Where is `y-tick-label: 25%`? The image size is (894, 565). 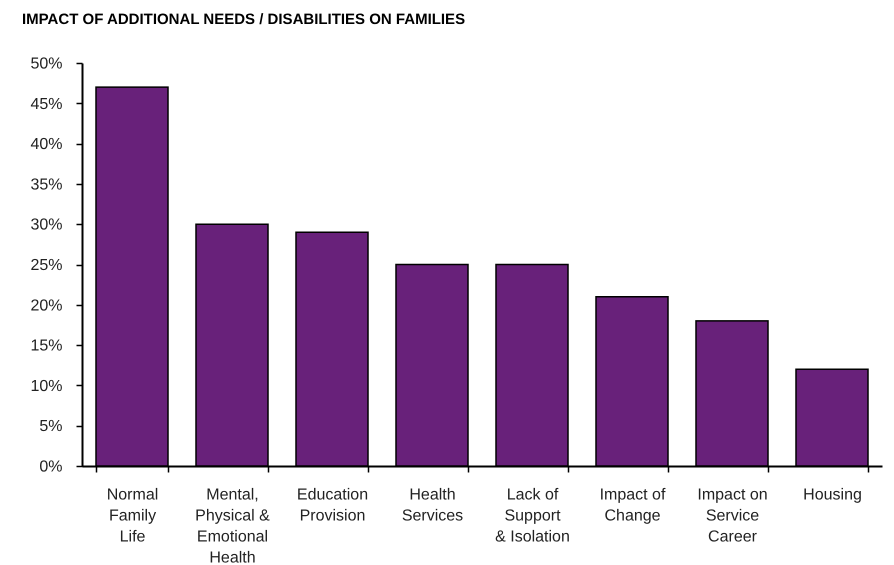
y-tick-label: 25% is located at coordinates (46, 265).